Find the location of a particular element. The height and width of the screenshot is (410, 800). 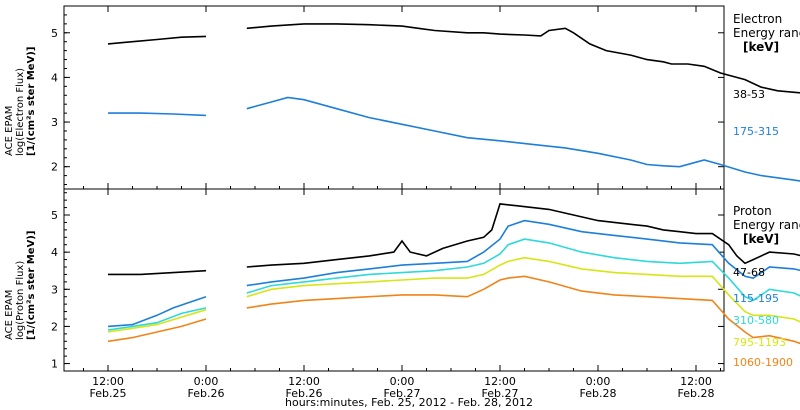

electron-ytick-label: 4 is located at coordinates (54, 77).